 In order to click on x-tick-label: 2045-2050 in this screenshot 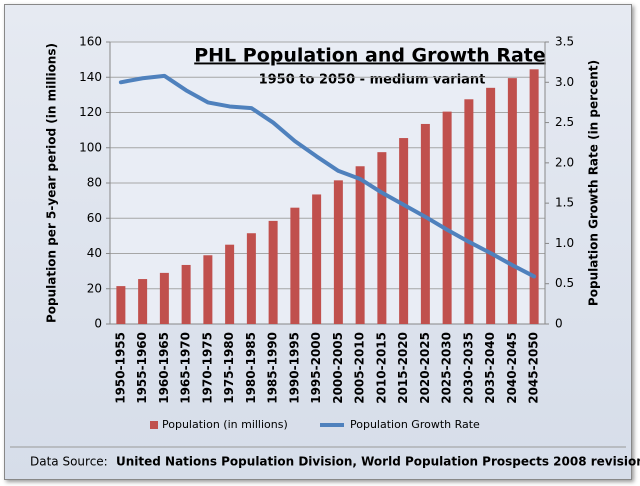, I will do `click(534, 368)`.